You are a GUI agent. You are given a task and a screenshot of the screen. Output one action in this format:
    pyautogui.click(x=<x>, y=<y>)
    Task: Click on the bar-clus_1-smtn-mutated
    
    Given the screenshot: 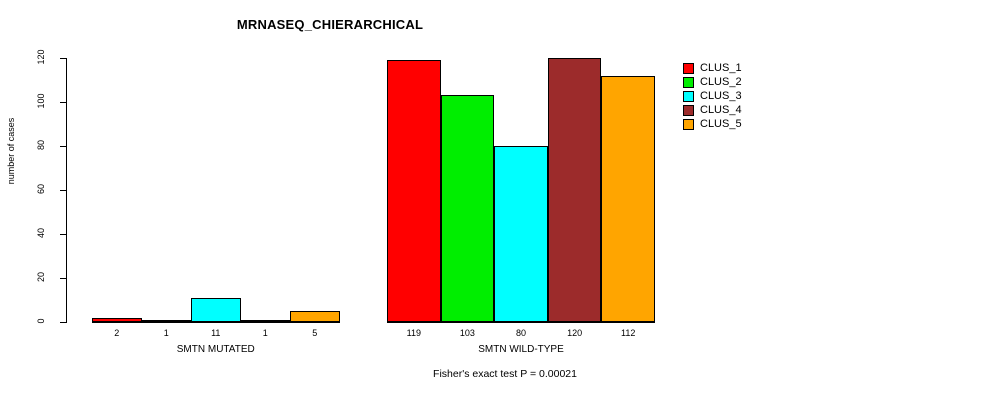 What is the action you would take?
    pyautogui.click(x=117, y=319)
    